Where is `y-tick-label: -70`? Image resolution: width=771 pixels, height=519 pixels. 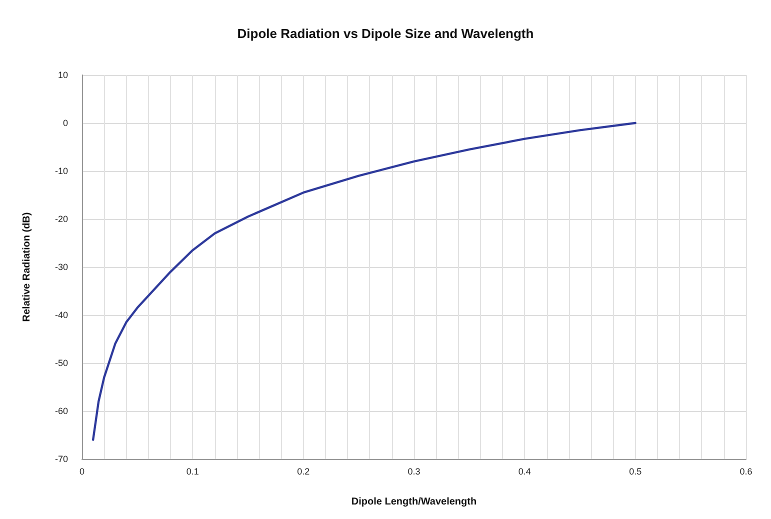
y-tick-label: -70 is located at coordinates (61, 459).